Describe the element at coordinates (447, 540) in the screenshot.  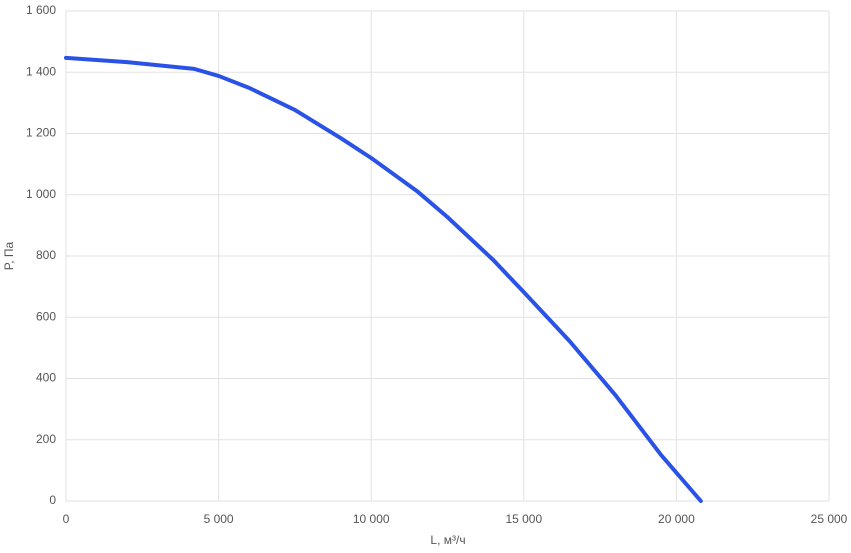
I see `x-axis-label: L, м³/ч` at that location.